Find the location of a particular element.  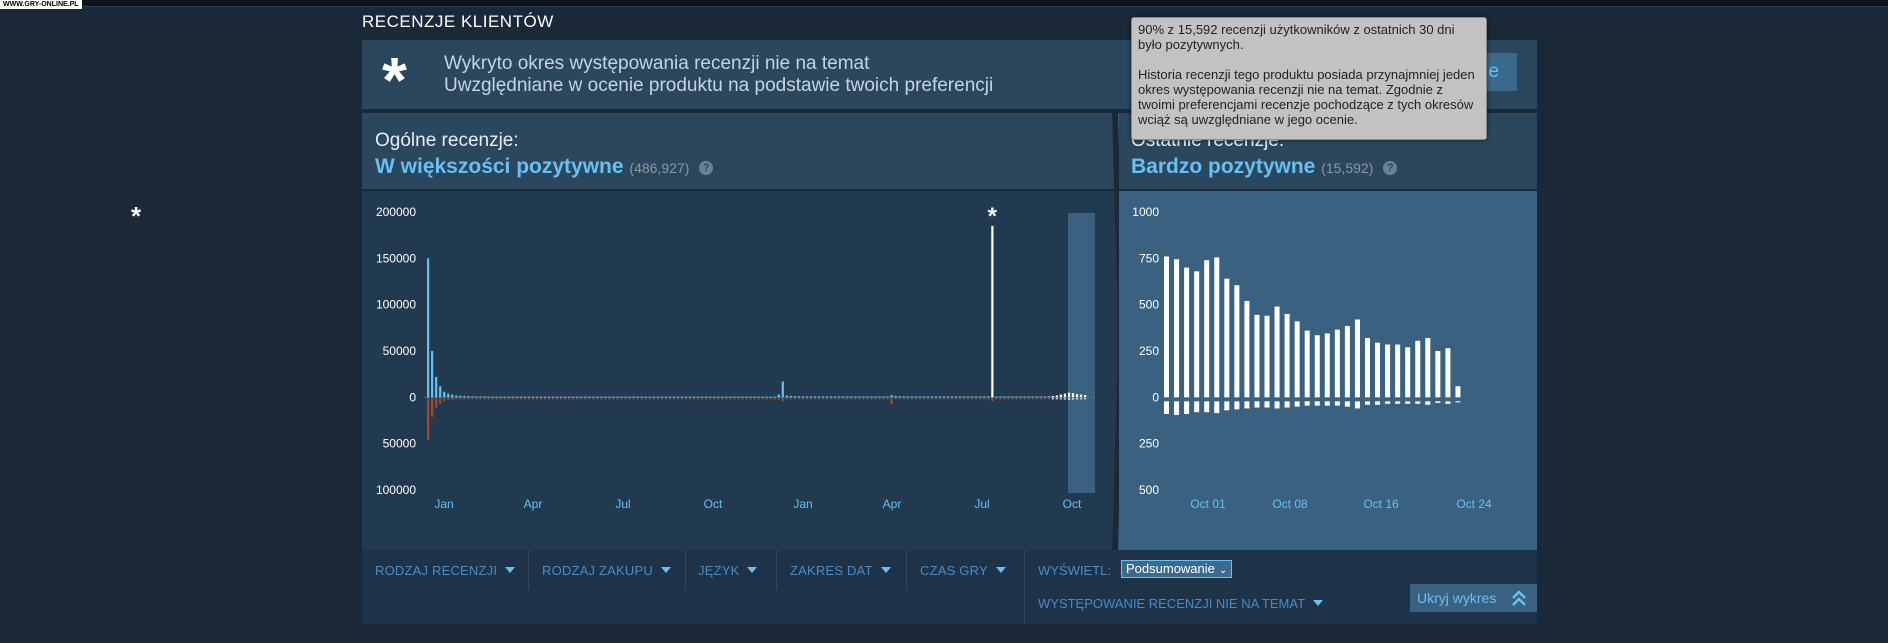

hide-chart-button: Ukryj wykres is located at coordinates (1473, 598).